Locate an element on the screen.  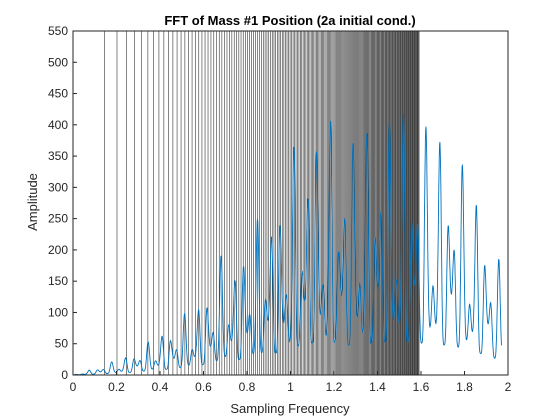
y-axis-label: Amplitude is located at coordinates (32, 202).